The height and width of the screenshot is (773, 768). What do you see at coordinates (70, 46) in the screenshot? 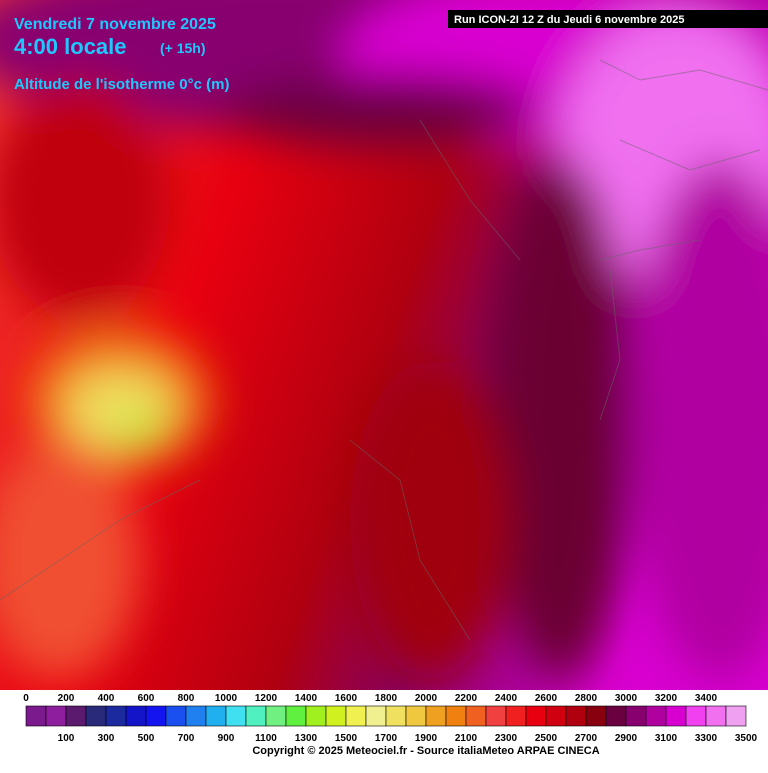
I see `forecast-time: 4:00 locale` at bounding box center [70, 46].